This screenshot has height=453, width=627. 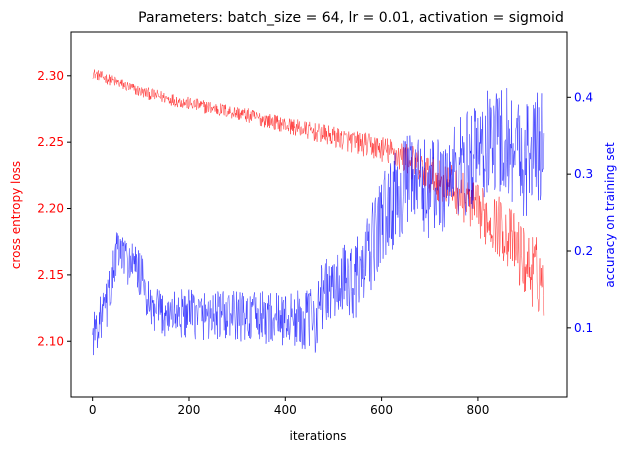 What do you see at coordinates (381, 410) in the screenshot?
I see `x-tick-label: 600` at bounding box center [381, 410].